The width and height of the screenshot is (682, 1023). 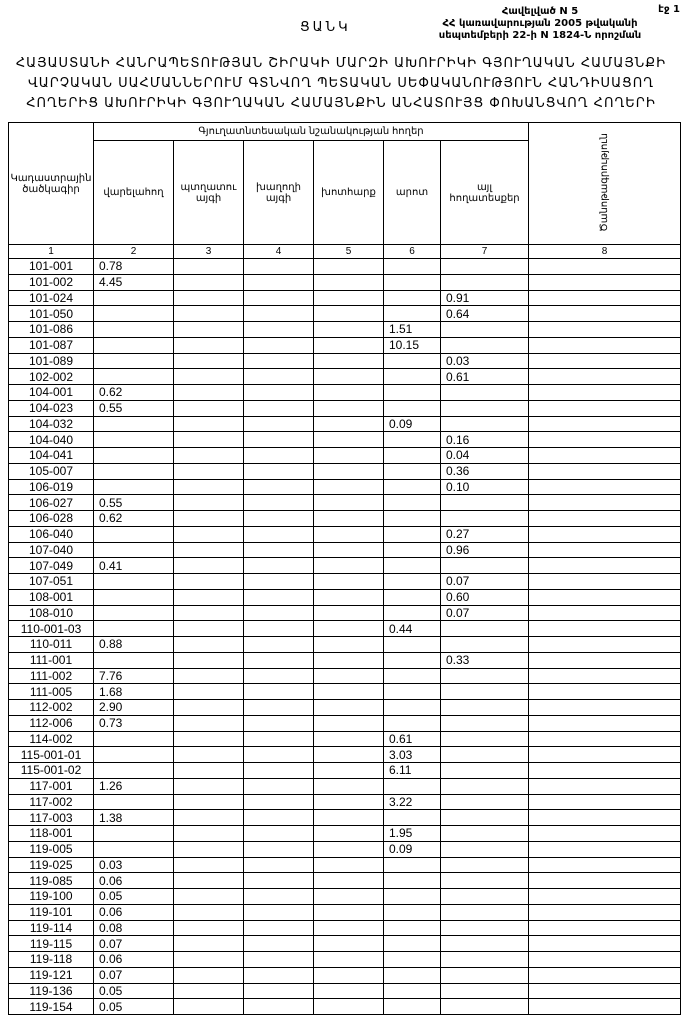 I want to click on area-cell: 1.95, so click(x=412, y=833).